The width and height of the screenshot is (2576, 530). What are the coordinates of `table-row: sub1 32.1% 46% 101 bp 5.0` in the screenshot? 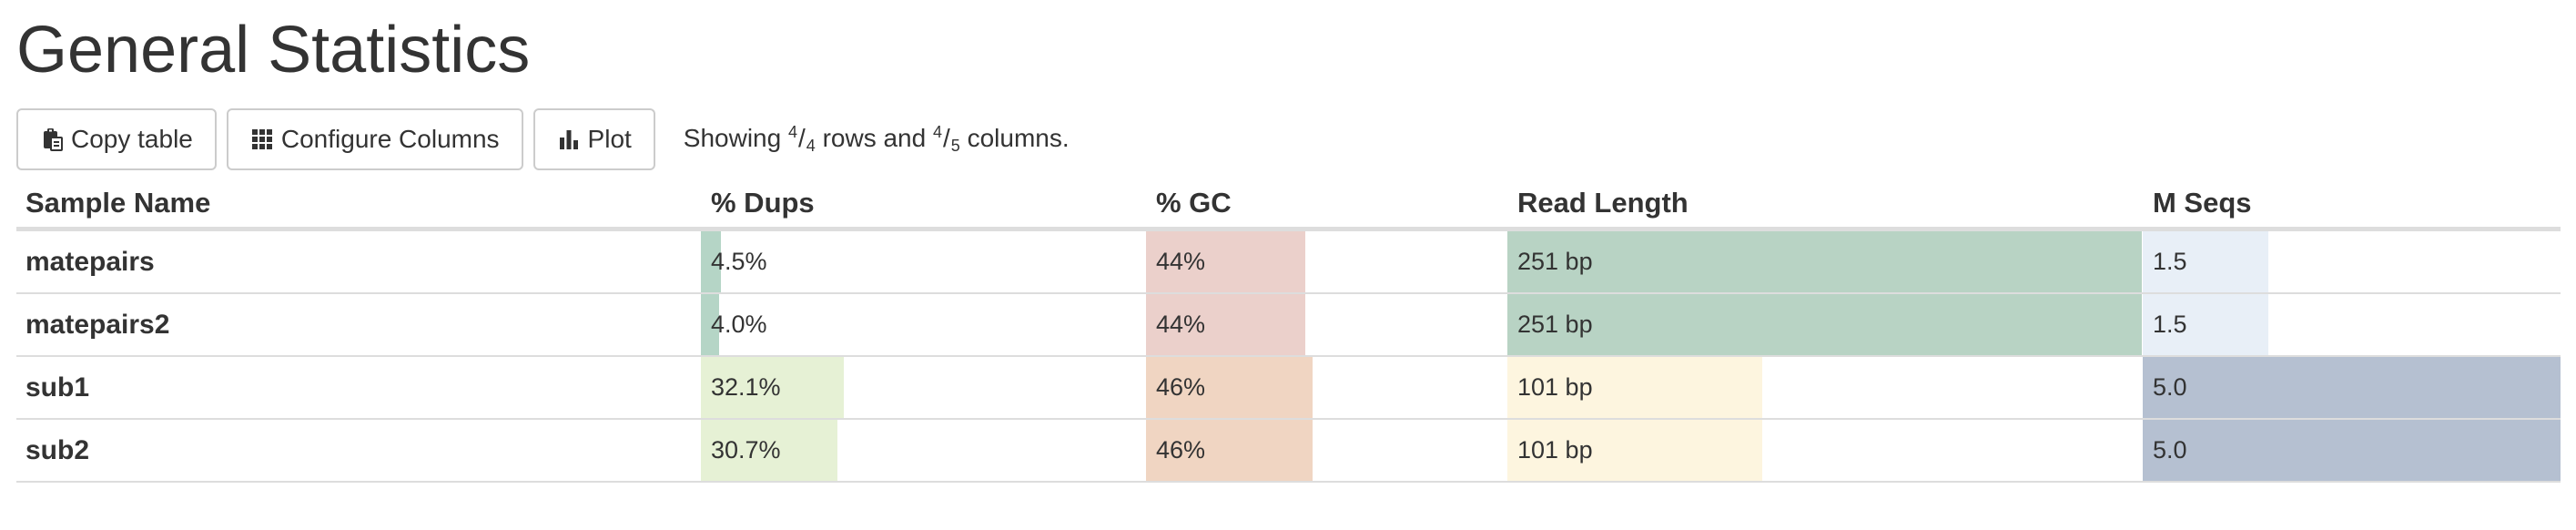 It's located at (1288, 388).